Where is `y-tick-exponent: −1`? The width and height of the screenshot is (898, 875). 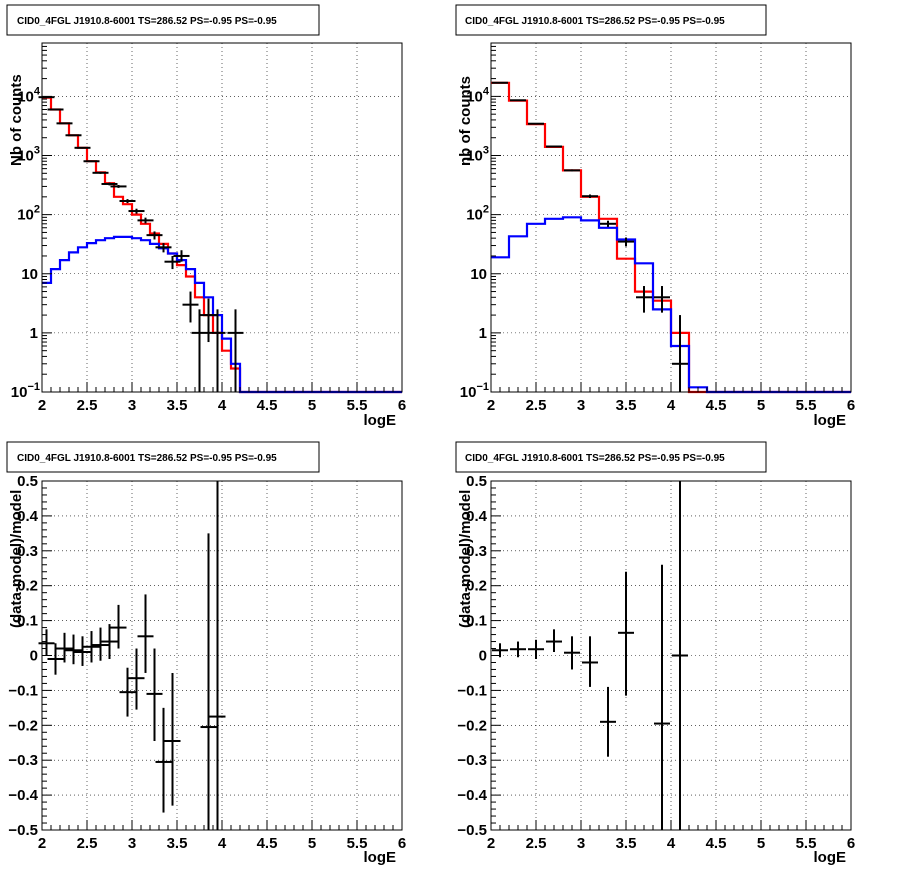 y-tick-exponent: −1 is located at coordinates (33, 387).